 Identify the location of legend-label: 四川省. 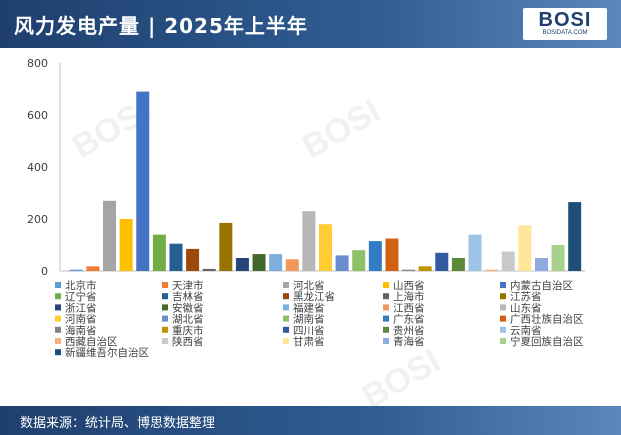
(309, 330).